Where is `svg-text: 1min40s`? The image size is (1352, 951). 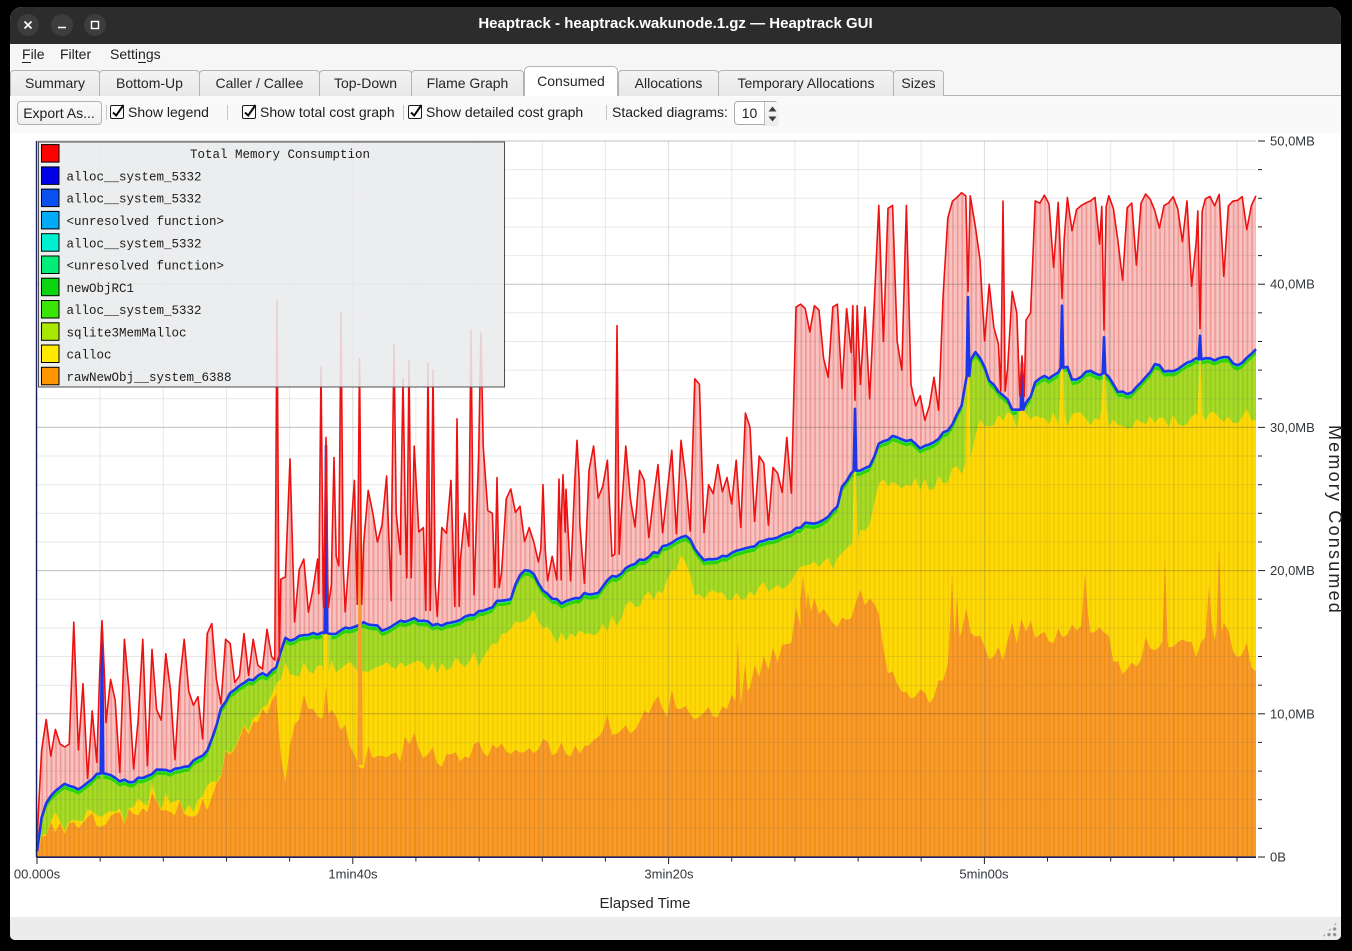
svg-text: 1min40s is located at coordinates (353, 874).